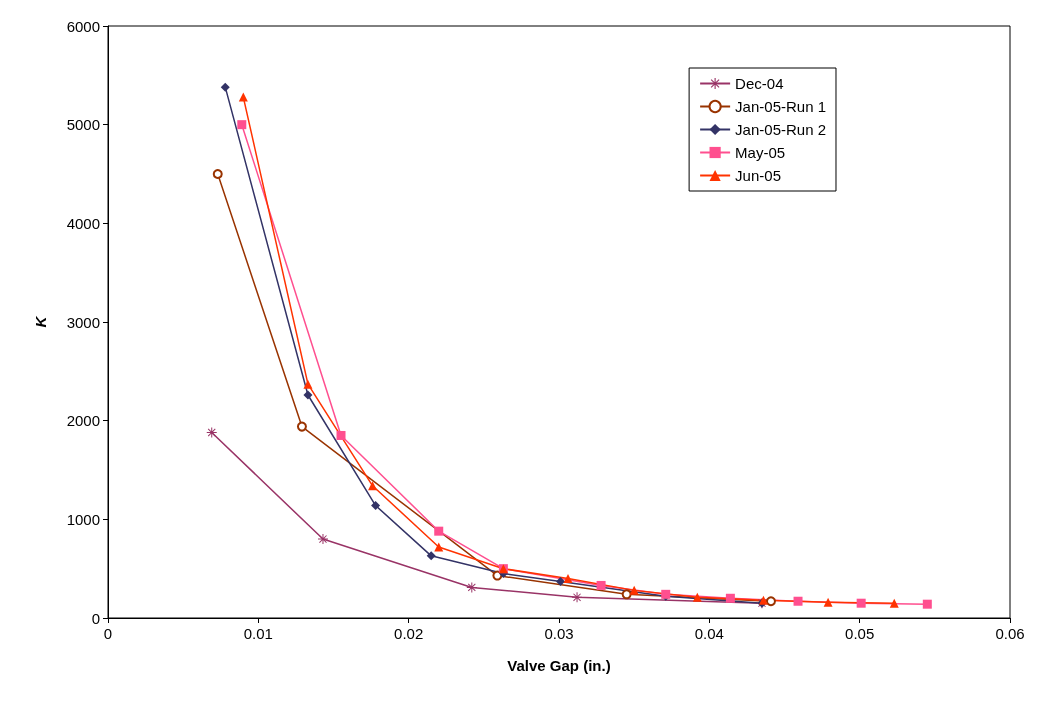 This screenshot has height=708, width=1044. I want to click on x-tick-label: 0.05, so click(860, 633).